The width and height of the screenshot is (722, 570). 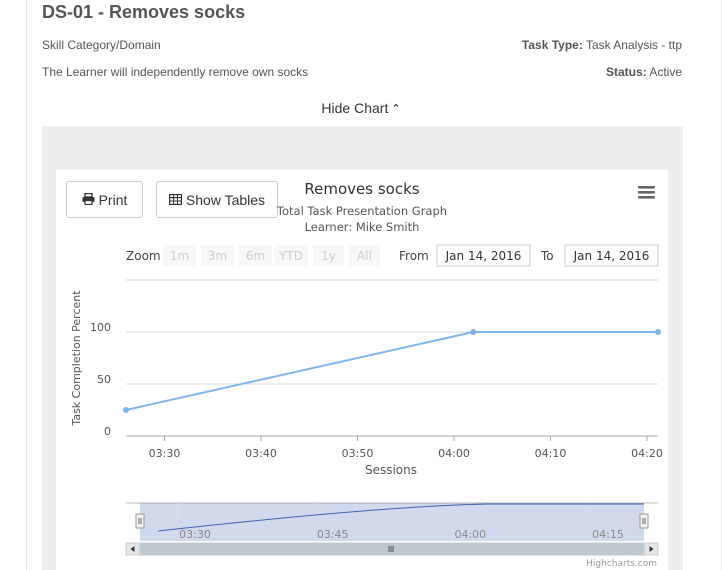 What do you see at coordinates (88, 200) in the screenshot?
I see `printer-icon` at bounding box center [88, 200].